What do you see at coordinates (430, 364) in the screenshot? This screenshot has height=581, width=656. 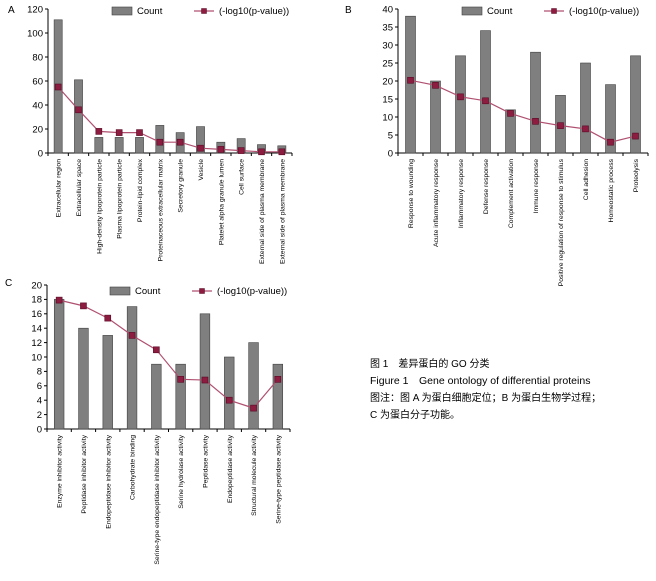 I see `caption-title: 图 1 差异蛋白的 GO 分类` at bounding box center [430, 364].